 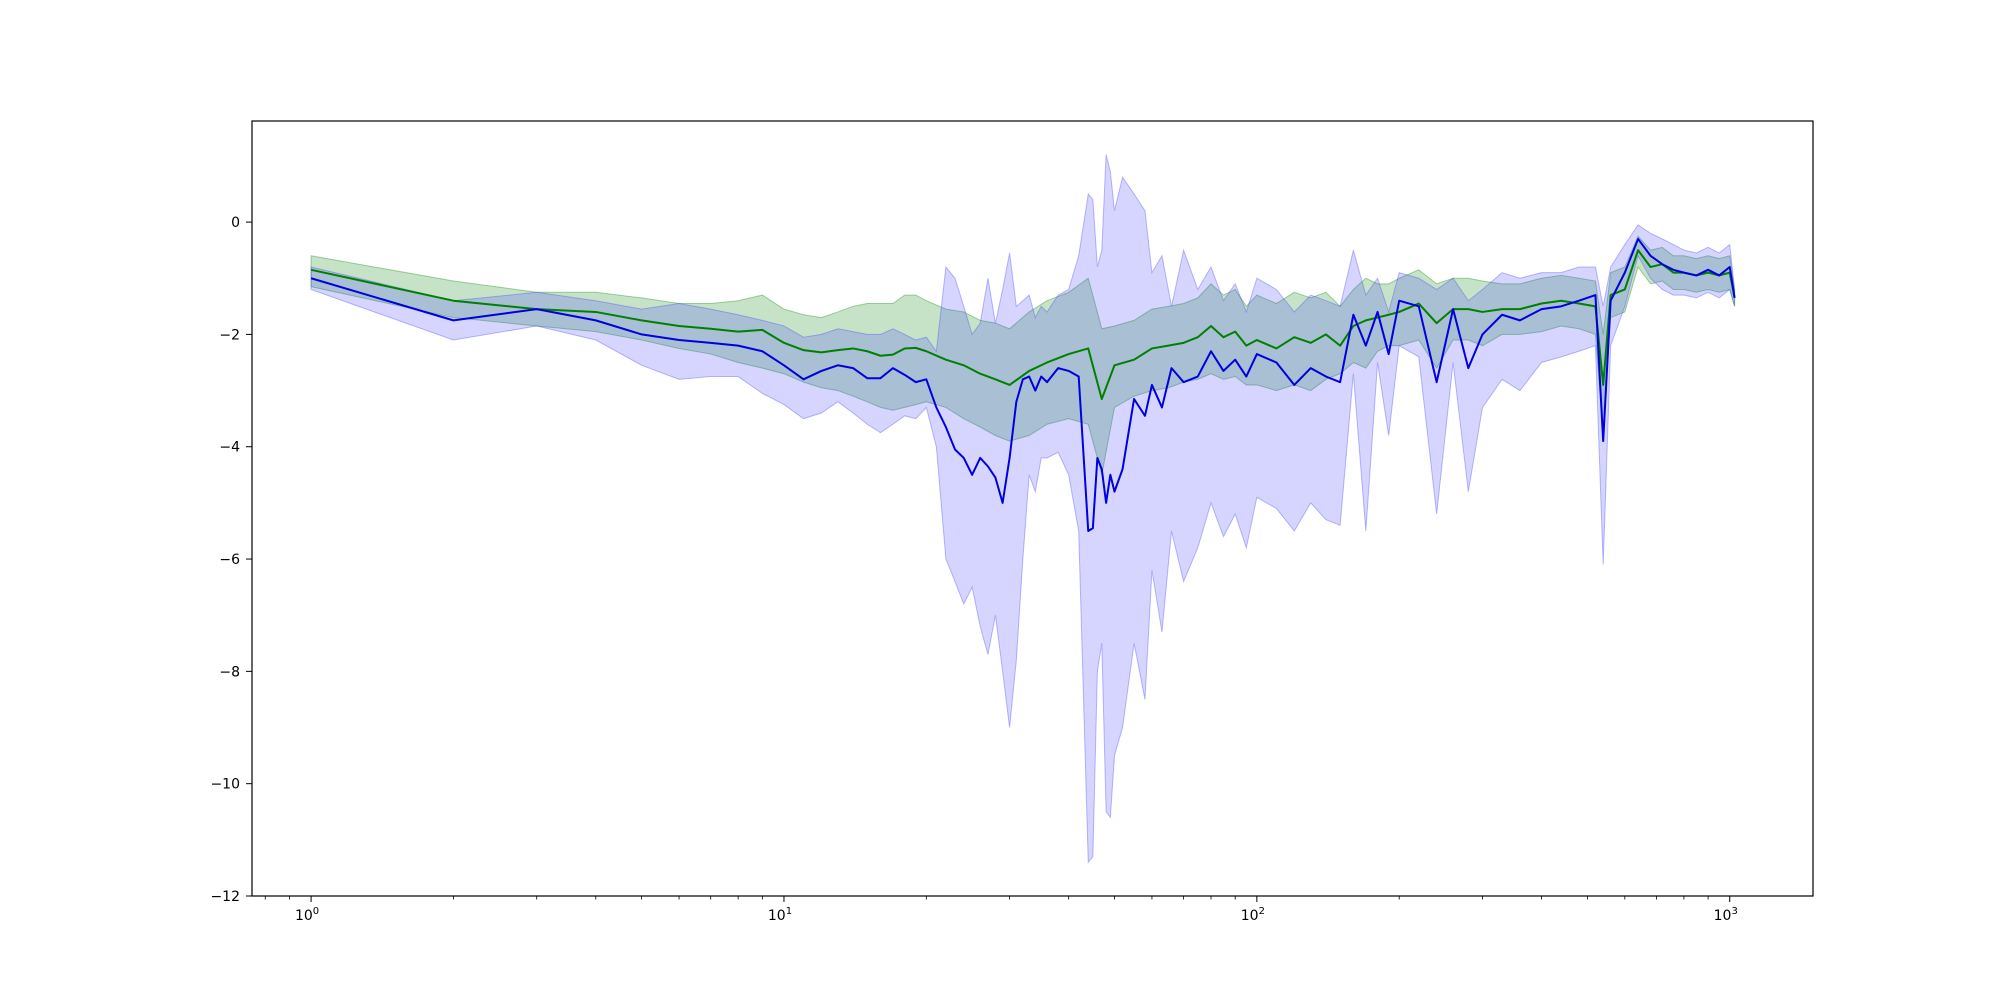 I want to click on x-tick-label: 102, so click(x=1253, y=915).